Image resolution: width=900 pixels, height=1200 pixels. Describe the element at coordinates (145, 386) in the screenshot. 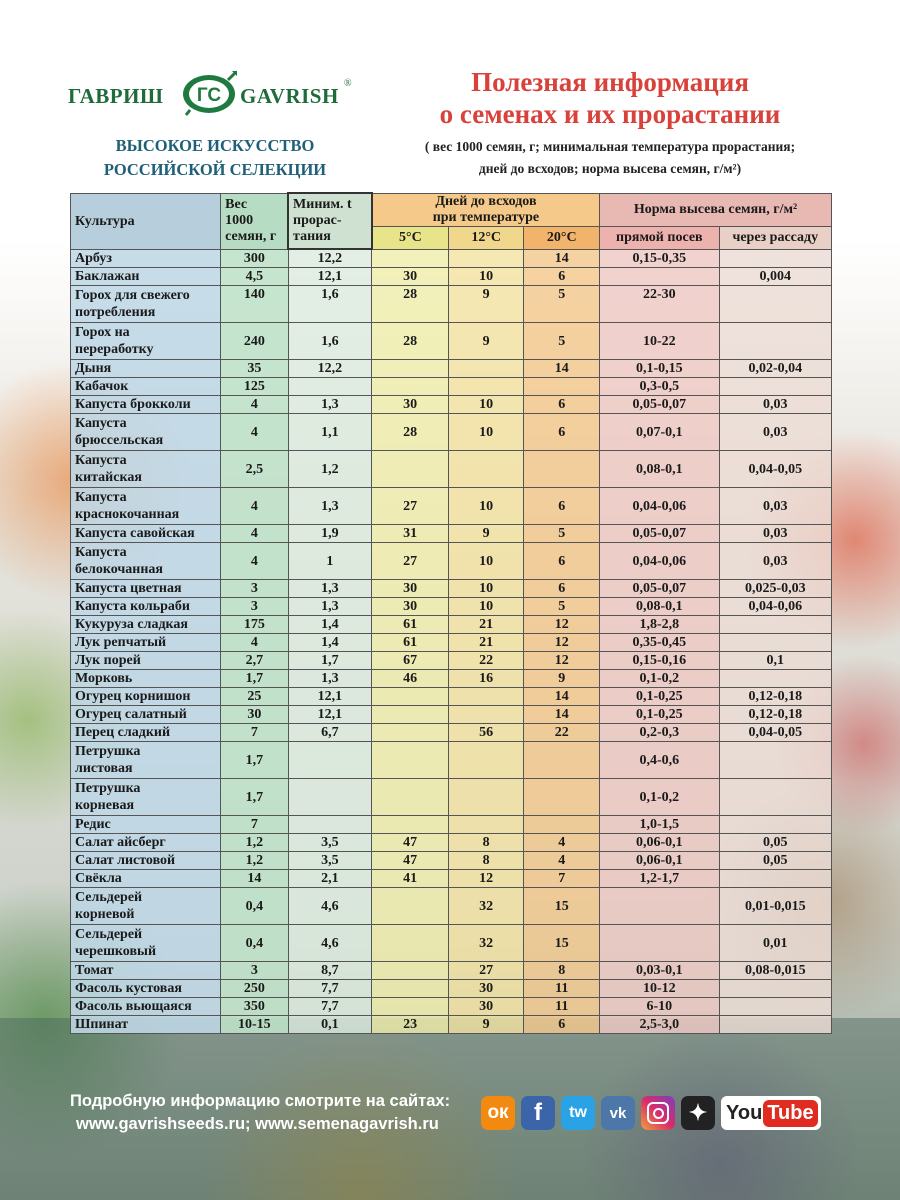

I see `cell-name: Кабачок` at that location.